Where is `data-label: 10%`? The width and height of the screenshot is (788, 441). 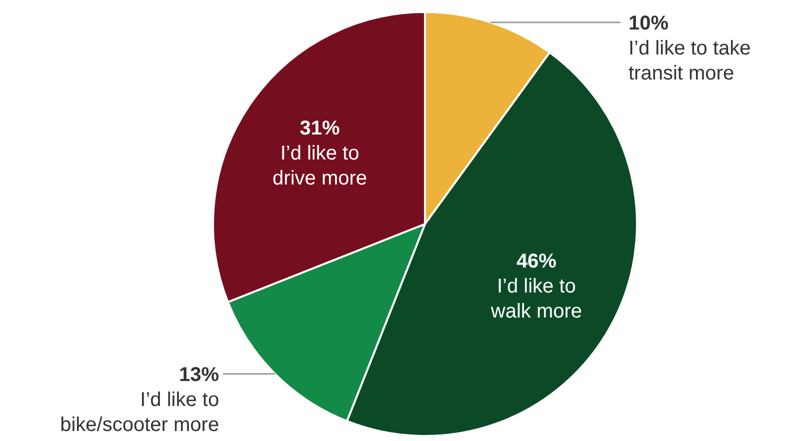
data-label: 10% is located at coordinates (648, 23).